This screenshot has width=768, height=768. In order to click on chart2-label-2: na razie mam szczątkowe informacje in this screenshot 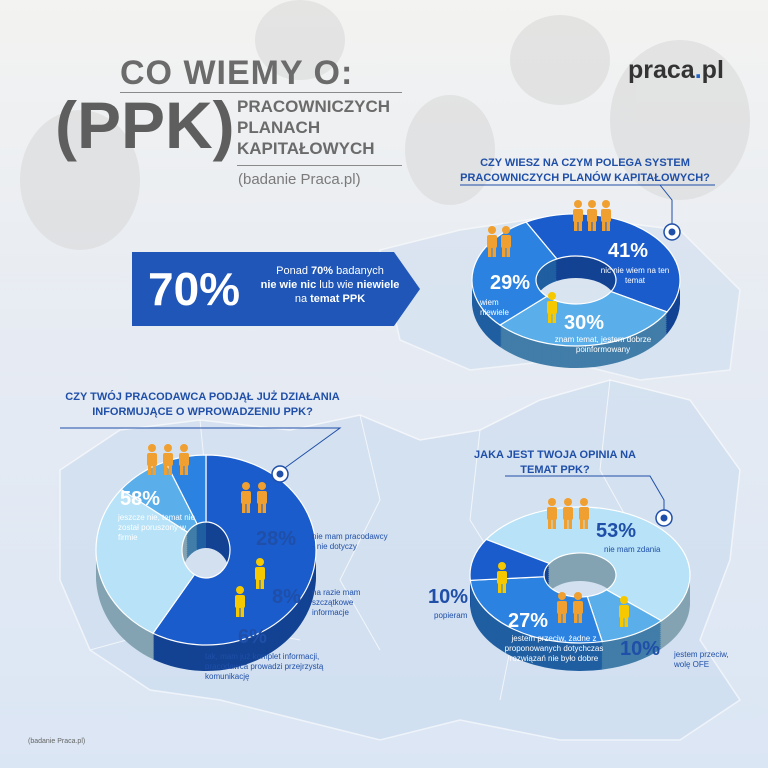, I will do `click(336, 602)`.